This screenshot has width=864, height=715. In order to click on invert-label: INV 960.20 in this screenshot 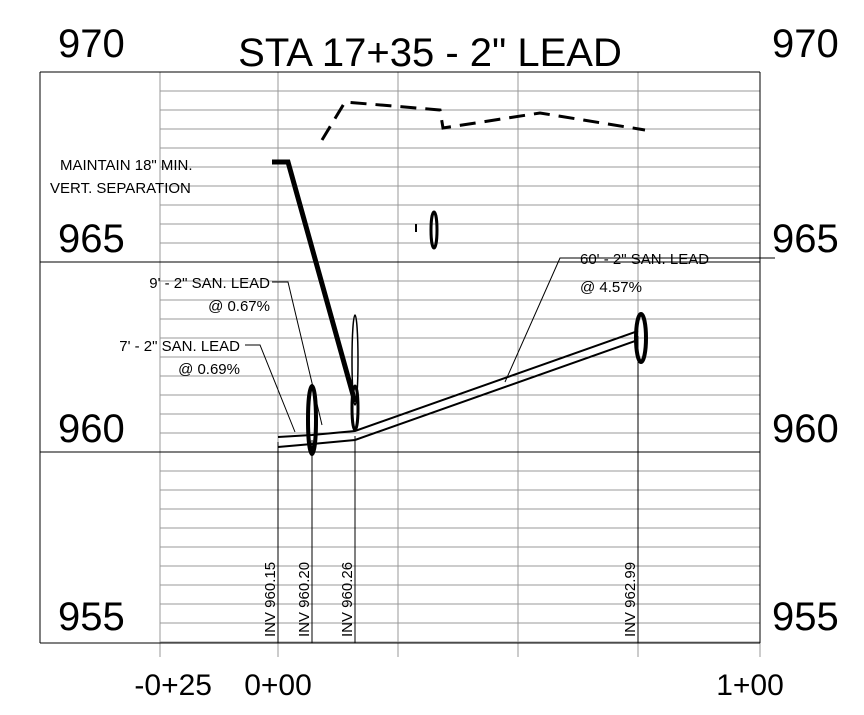, I will do `click(304, 599)`.